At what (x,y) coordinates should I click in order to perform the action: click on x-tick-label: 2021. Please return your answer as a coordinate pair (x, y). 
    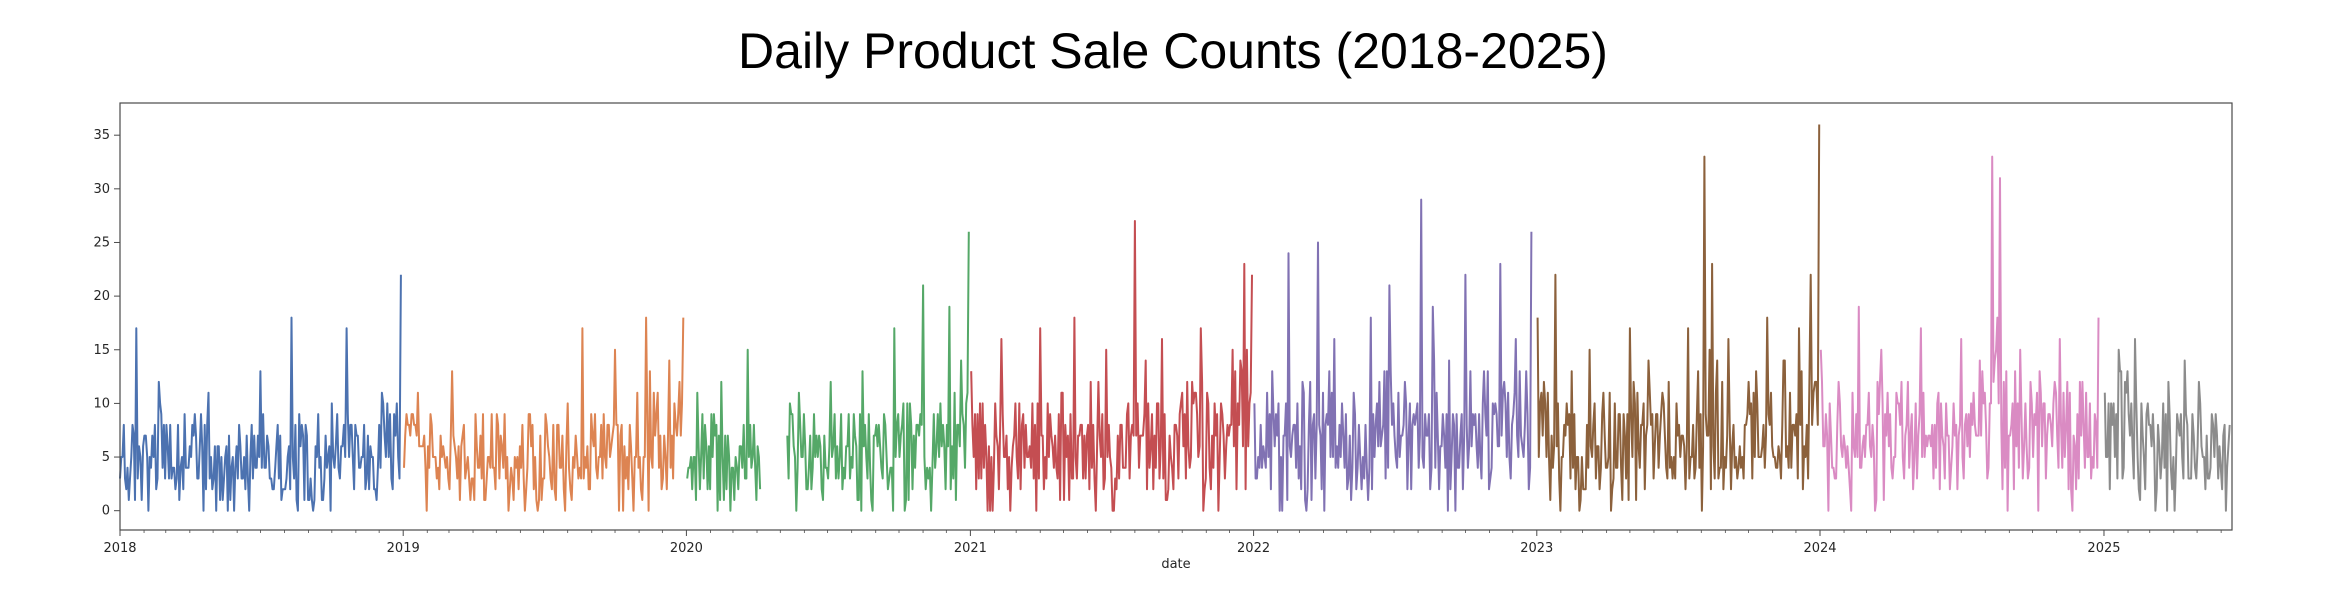
    Looking at the image, I should click on (970, 548).